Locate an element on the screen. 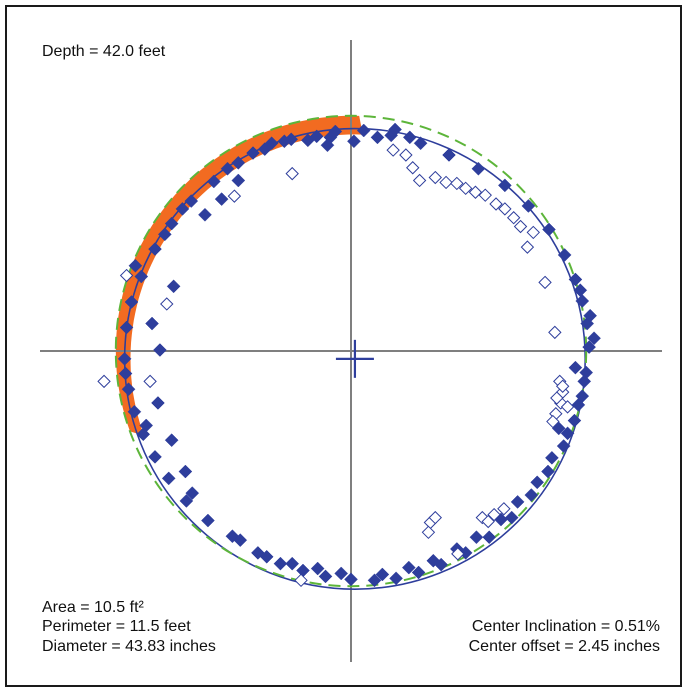 Image resolution: width=689 pixels, height=694 pixels. center-mark-layer is located at coordinates (354, 358).